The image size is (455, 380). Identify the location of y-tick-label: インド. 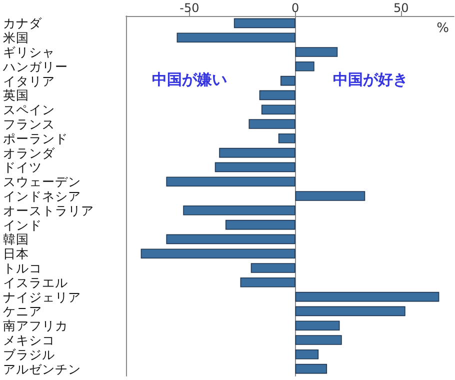
(22, 224).